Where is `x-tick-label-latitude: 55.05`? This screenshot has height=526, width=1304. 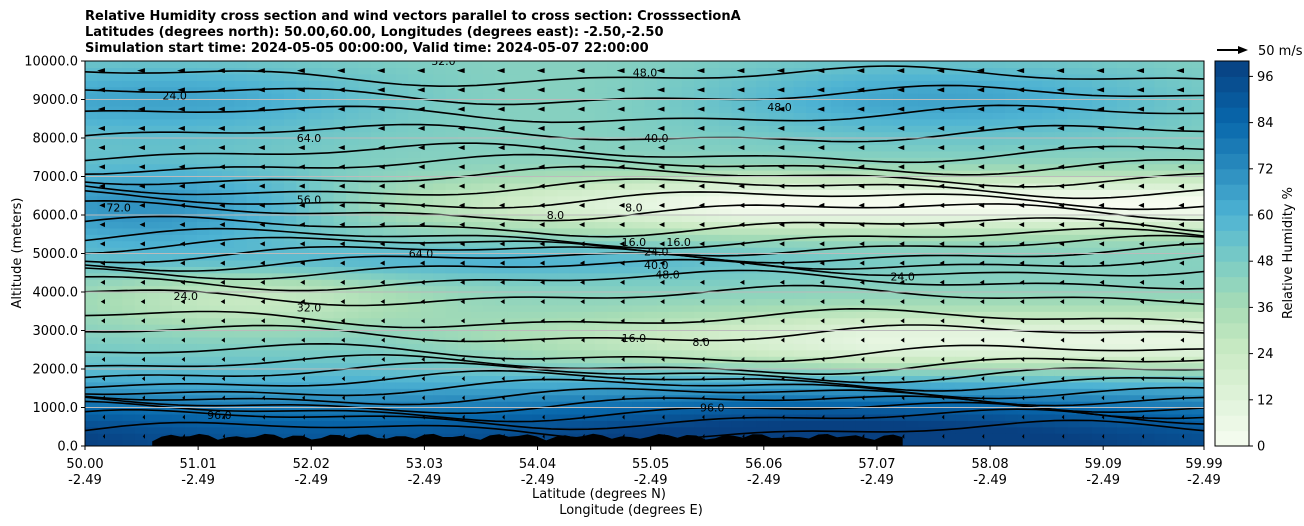 x-tick-label-latitude: 55.05 is located at coordinates (650, 464).